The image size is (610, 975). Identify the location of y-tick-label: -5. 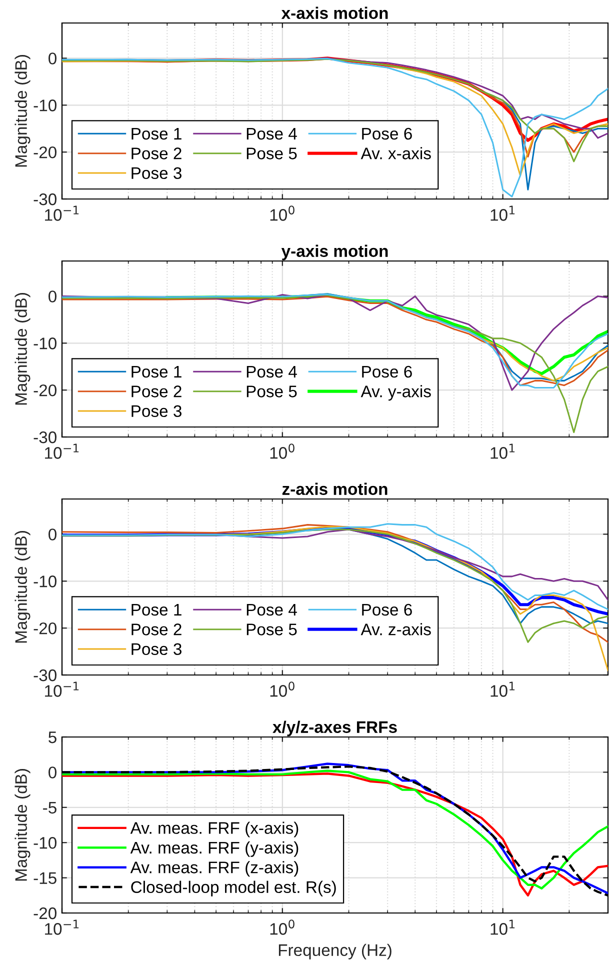
(49, 808).